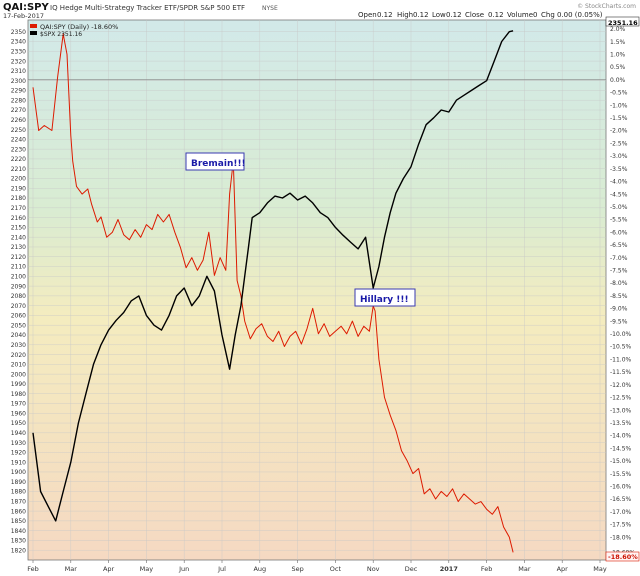 The height and width of the screenshot is (576, 640). I want to click on right-tick-label: -8.5%, so click(619, 296).